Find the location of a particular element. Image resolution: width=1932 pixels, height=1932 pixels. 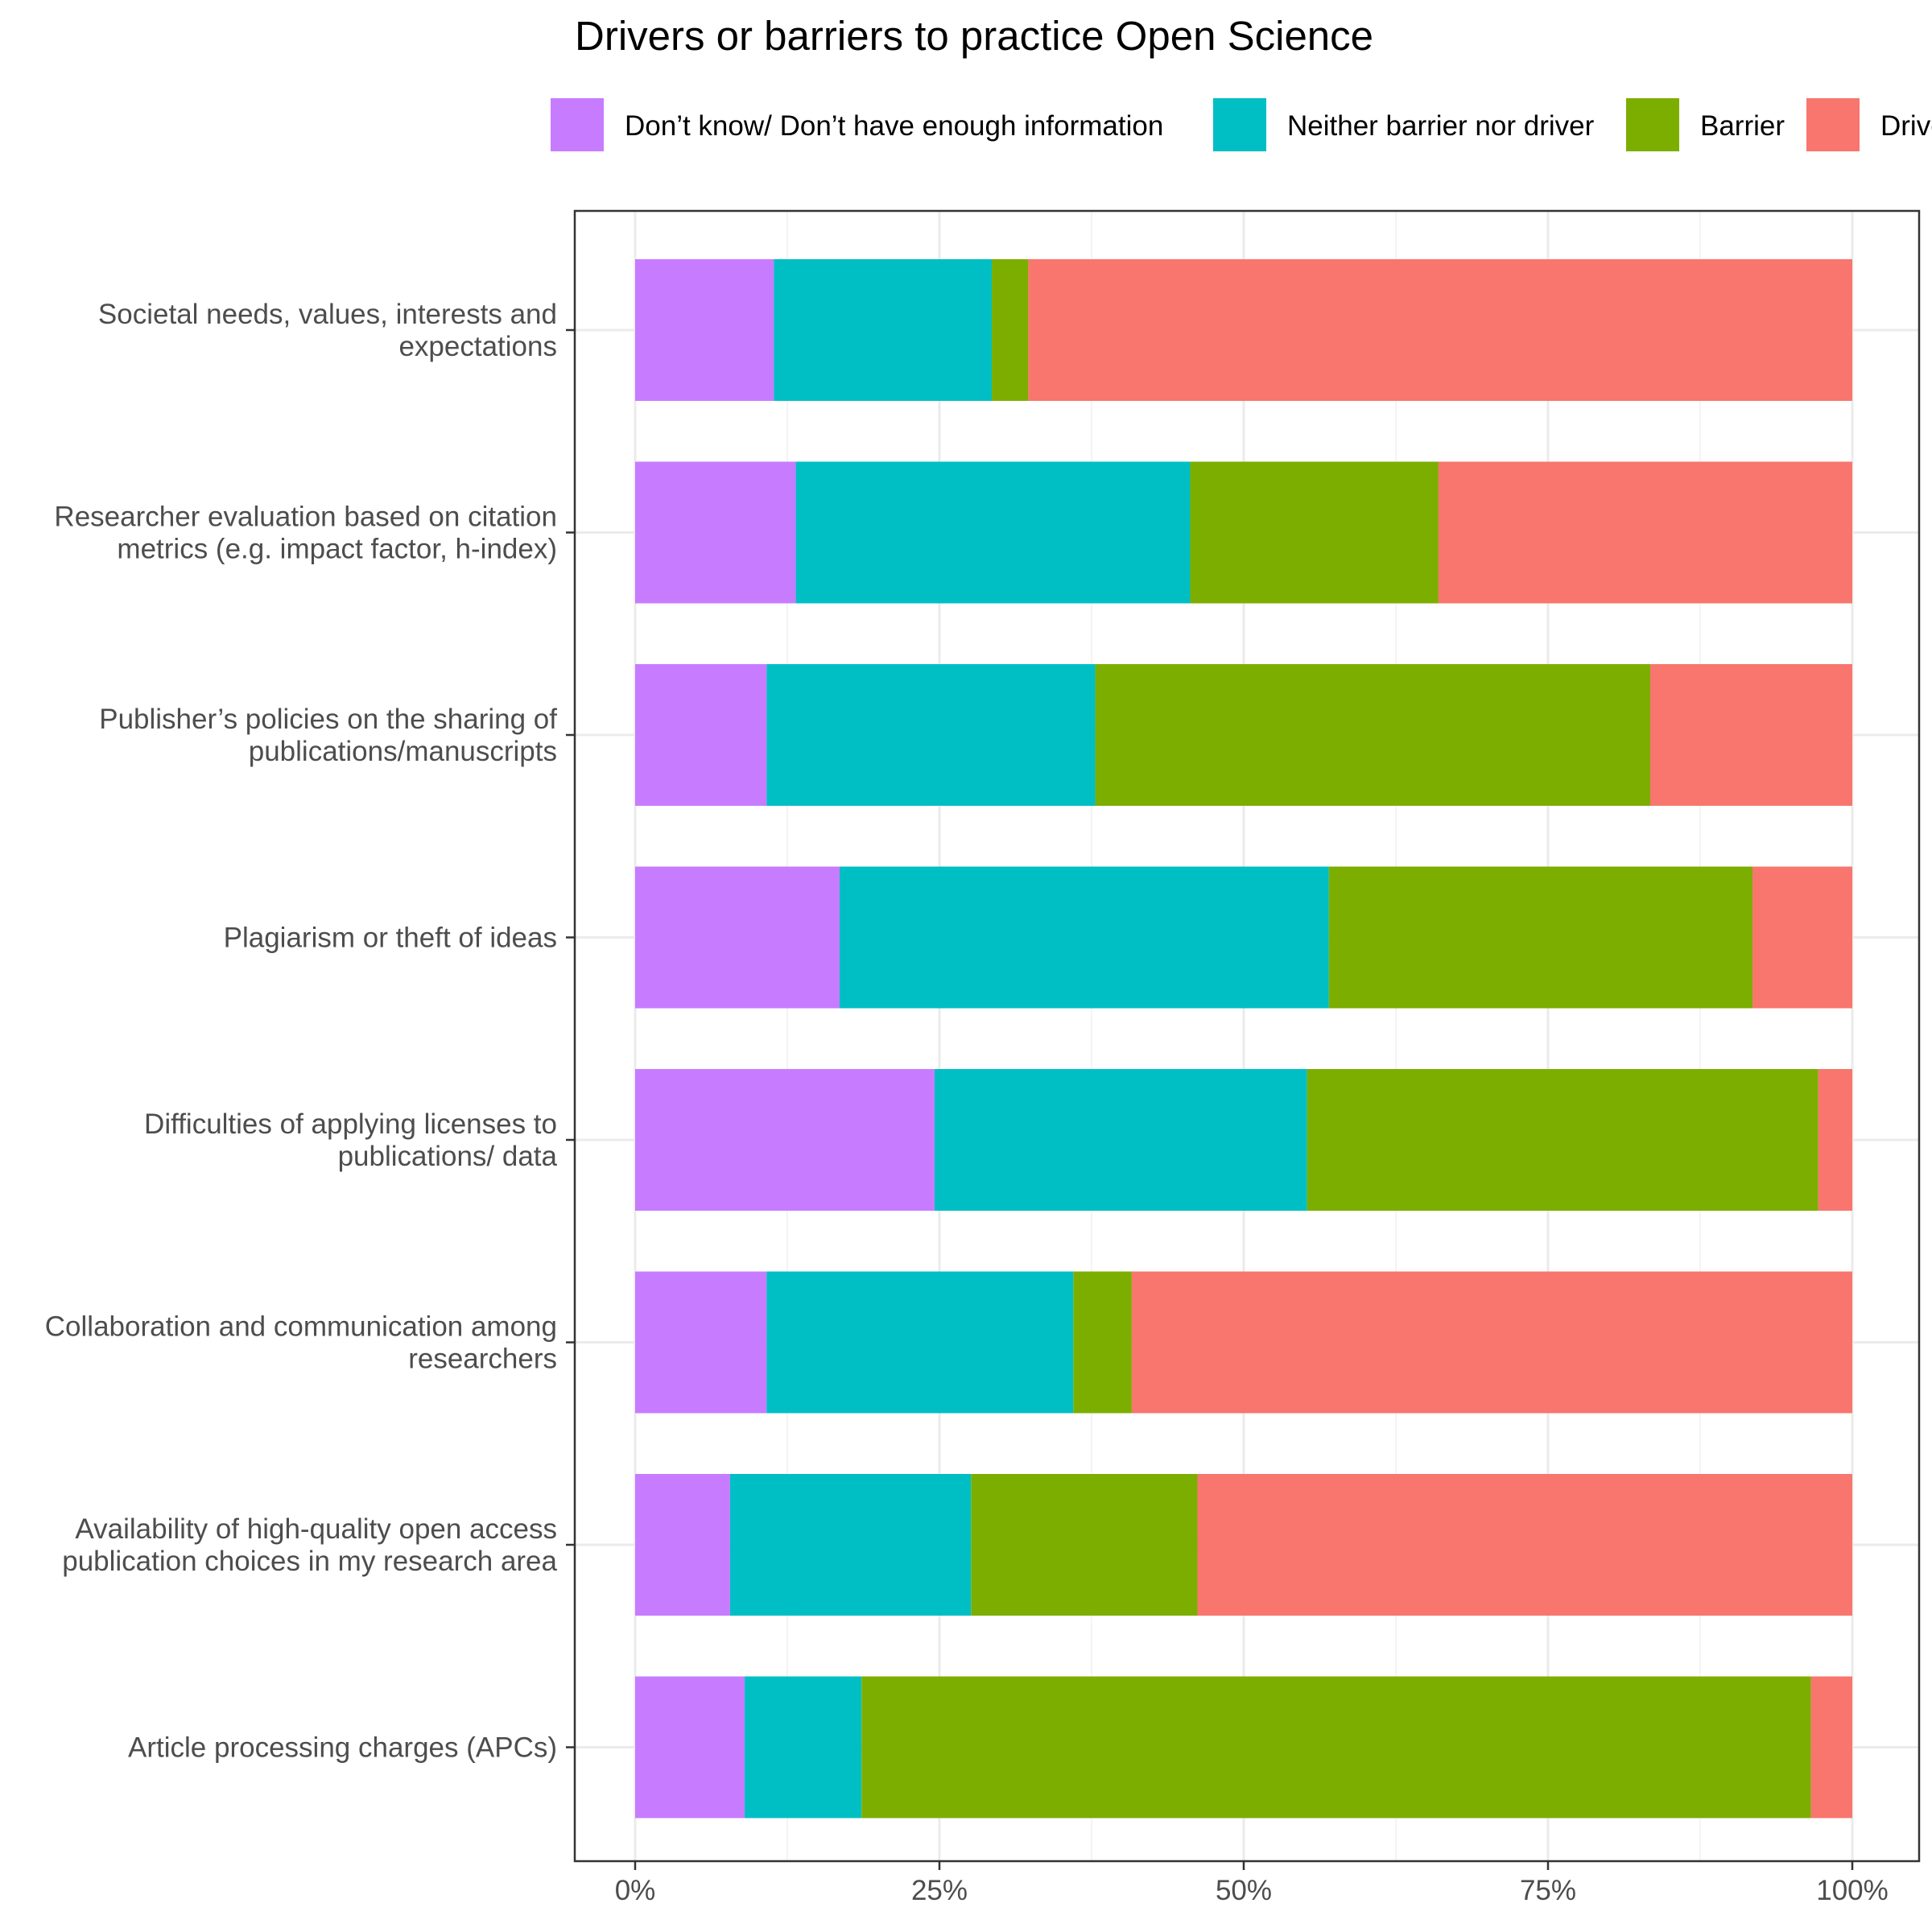

x-tick-label: 25% is located at coordinates (939, 1890).